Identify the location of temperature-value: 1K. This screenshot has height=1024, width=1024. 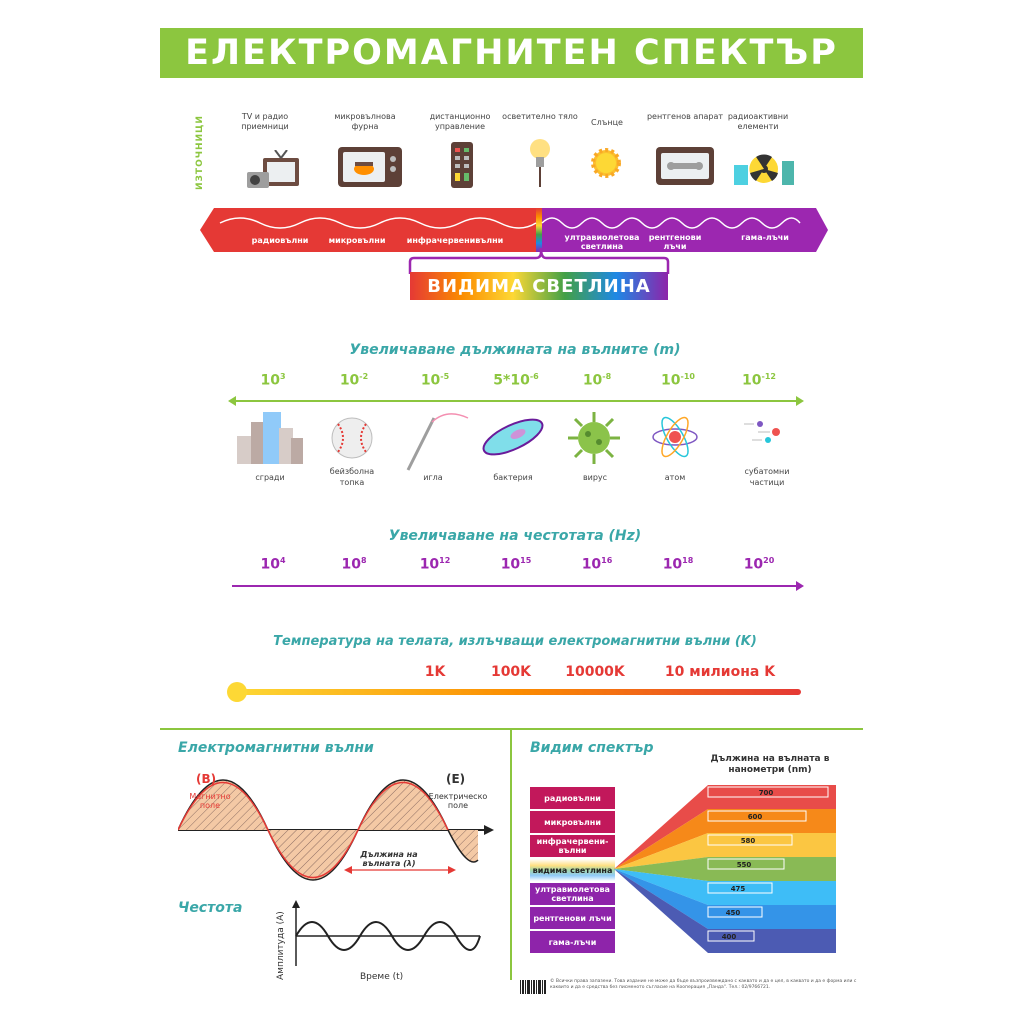
(435, 672).